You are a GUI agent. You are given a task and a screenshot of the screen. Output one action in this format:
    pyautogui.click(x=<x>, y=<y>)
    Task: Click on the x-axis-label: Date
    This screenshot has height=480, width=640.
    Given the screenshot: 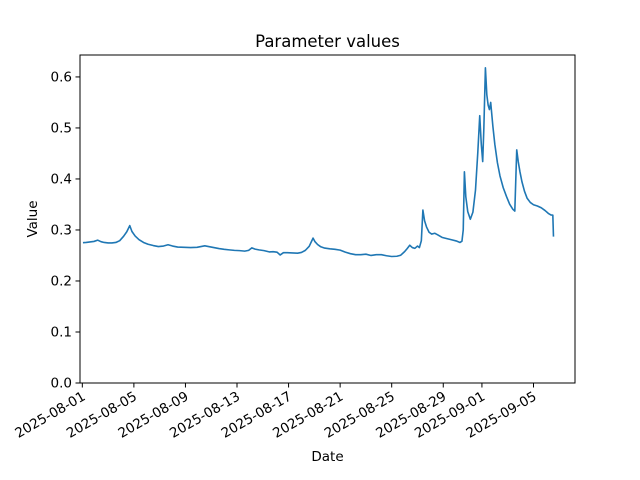 What is the action you would take?
    pyautogui.click(x=327, y=457)
    